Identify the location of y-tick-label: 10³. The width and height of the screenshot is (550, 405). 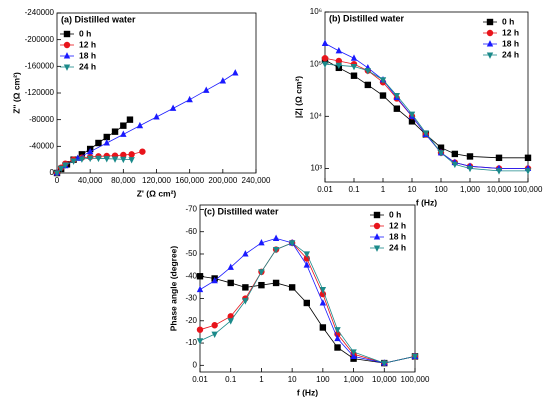
(316, 168).